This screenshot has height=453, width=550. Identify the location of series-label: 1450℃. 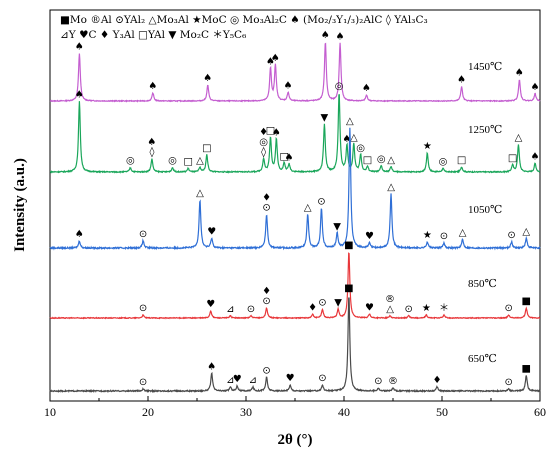
(485, 67).